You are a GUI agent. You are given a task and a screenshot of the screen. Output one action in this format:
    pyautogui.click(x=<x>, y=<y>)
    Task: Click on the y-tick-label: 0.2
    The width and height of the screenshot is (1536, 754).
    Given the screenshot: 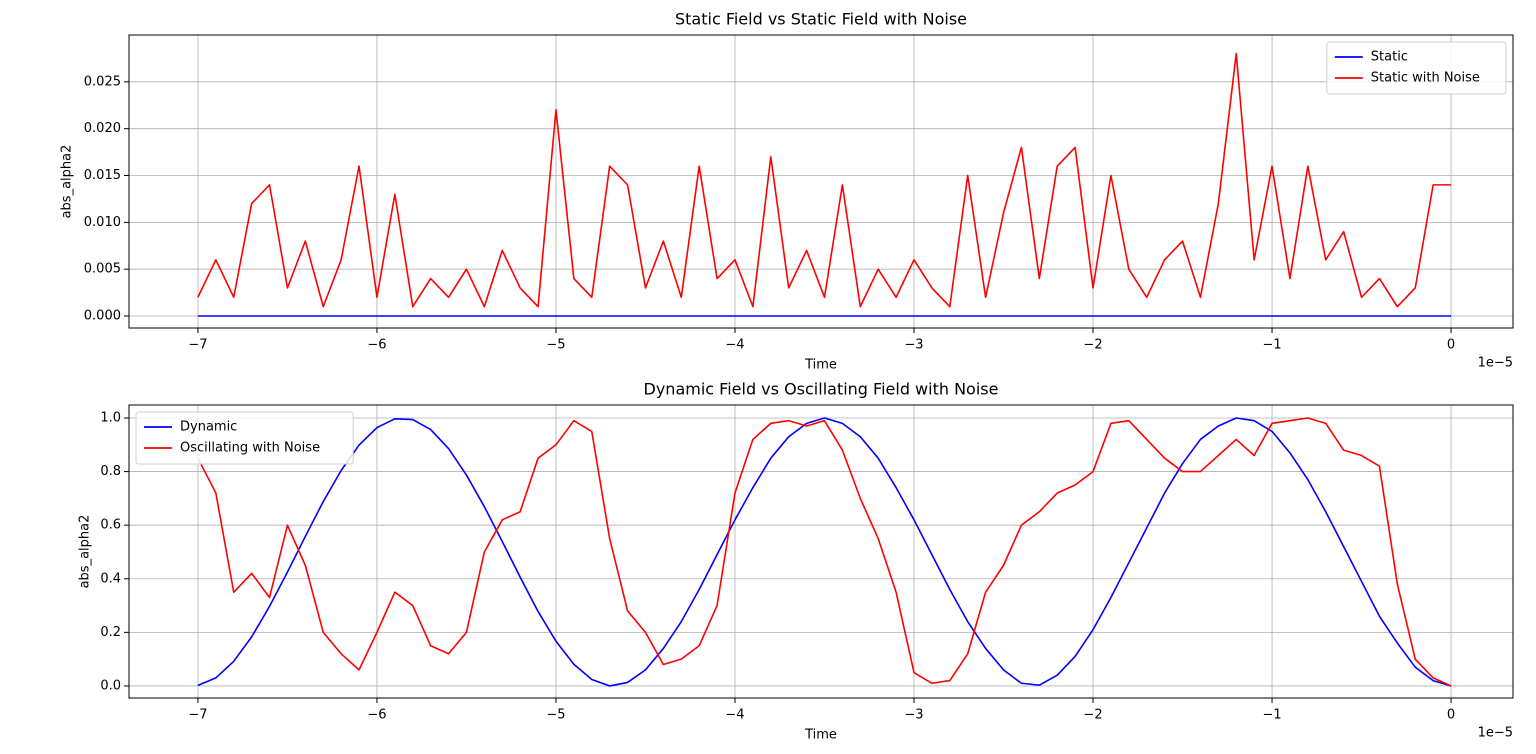 What is the action you would take?
    pyautogui.click(x=110, y=632)
    